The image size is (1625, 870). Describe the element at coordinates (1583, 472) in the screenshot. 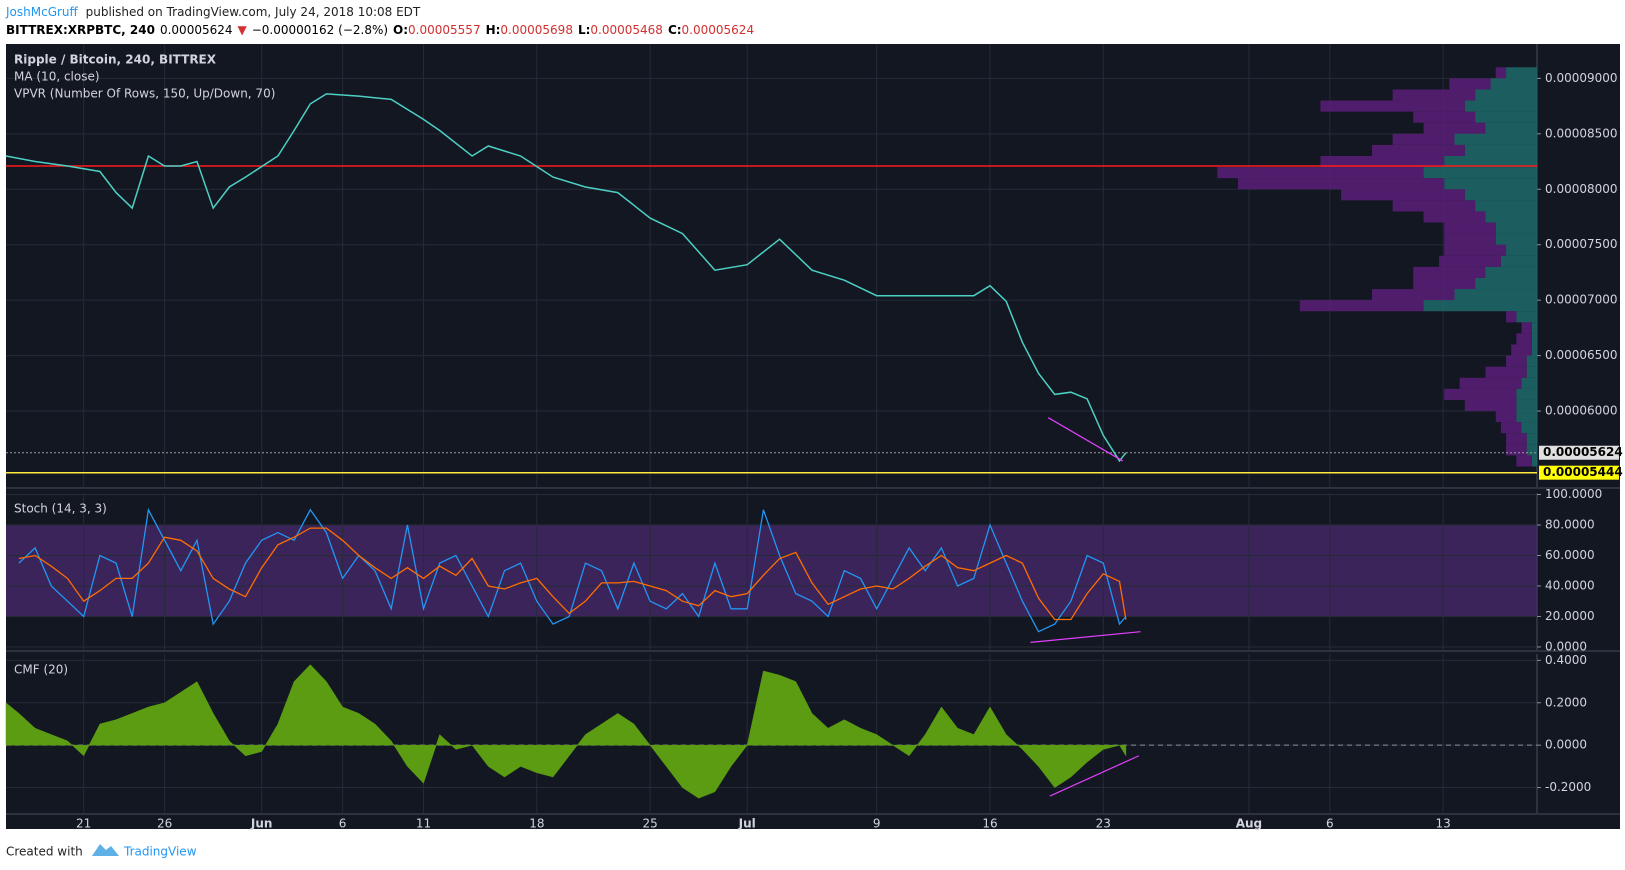

I see `price-label: 0.00005444` at that location.